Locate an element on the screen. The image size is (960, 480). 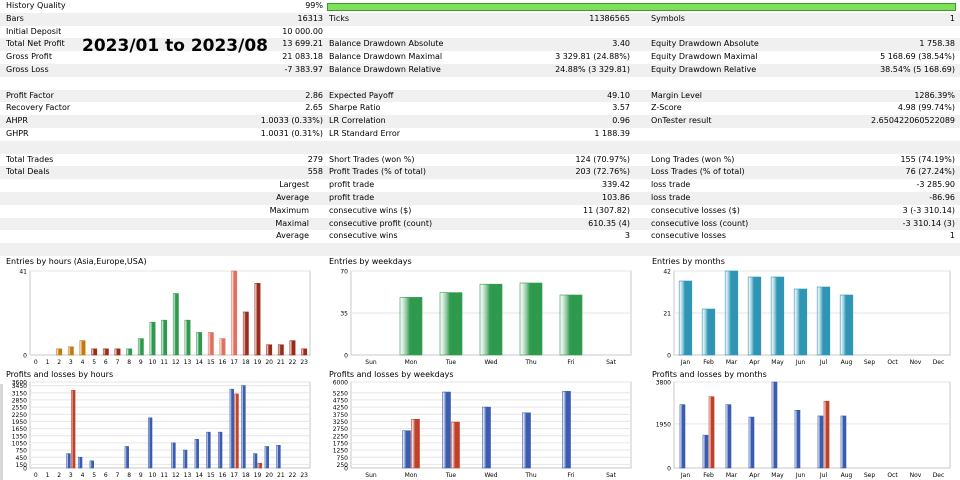
lr-corr-label: LR Correlation is located at coordinates (357, 121).